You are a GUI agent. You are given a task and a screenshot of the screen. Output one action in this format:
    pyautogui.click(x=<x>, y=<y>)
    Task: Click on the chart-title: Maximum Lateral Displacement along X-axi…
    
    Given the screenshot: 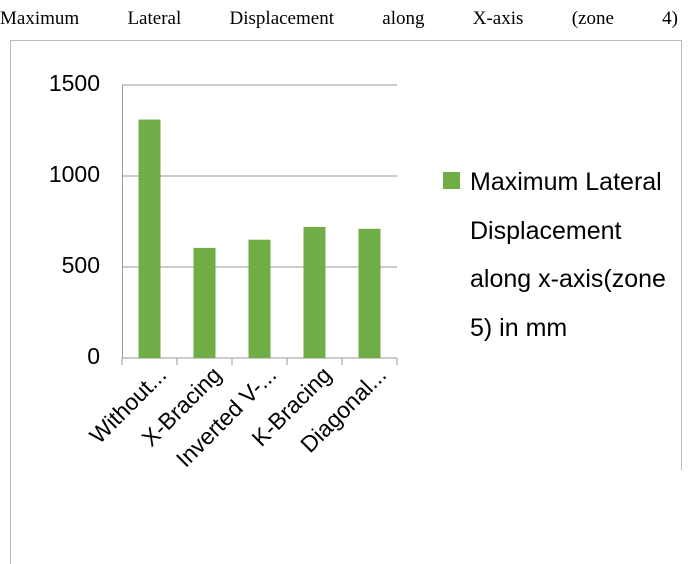 What is the action you would take?
    pyautogui.click(x=339, y=18)
    